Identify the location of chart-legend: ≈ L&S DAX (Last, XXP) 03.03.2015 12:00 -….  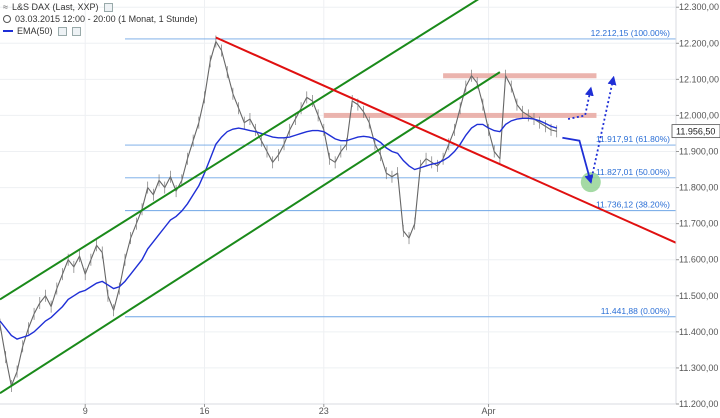
(100, 19).